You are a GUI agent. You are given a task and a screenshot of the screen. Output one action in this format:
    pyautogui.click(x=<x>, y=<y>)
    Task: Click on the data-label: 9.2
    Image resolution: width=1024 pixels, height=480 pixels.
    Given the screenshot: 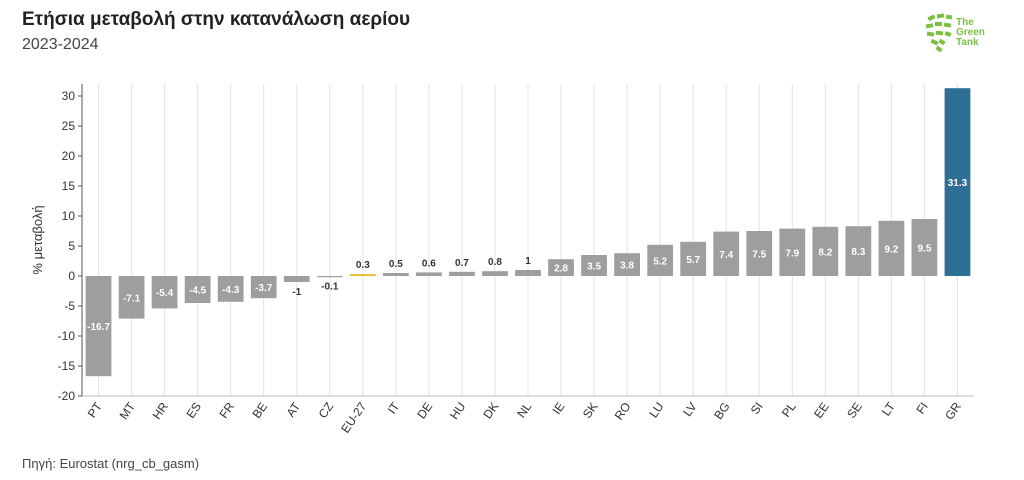 What is the action you would take?
    pyautogui.click(x=891, y=249)
    